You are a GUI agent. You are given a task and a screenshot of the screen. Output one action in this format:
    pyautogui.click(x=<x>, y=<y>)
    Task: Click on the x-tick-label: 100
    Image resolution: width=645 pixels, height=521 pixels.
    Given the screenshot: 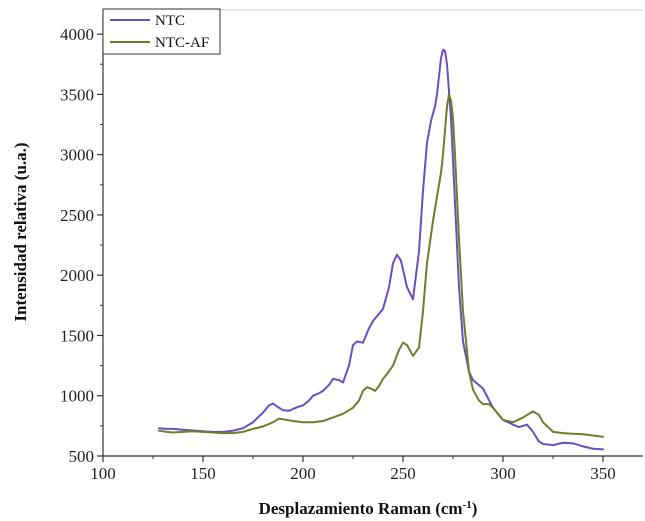 What is the action you would take?
    pyautogui.click(x=103, y=473)
    